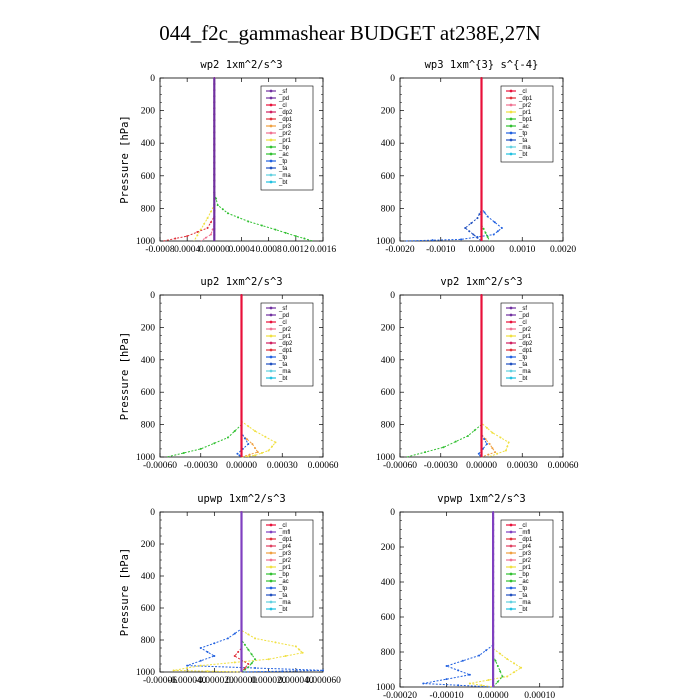 This screenshot has height=700, width=700. Describe the element at coordinates (284, 176) in the screenshot. I see `legend-entry: _ma` at that location.